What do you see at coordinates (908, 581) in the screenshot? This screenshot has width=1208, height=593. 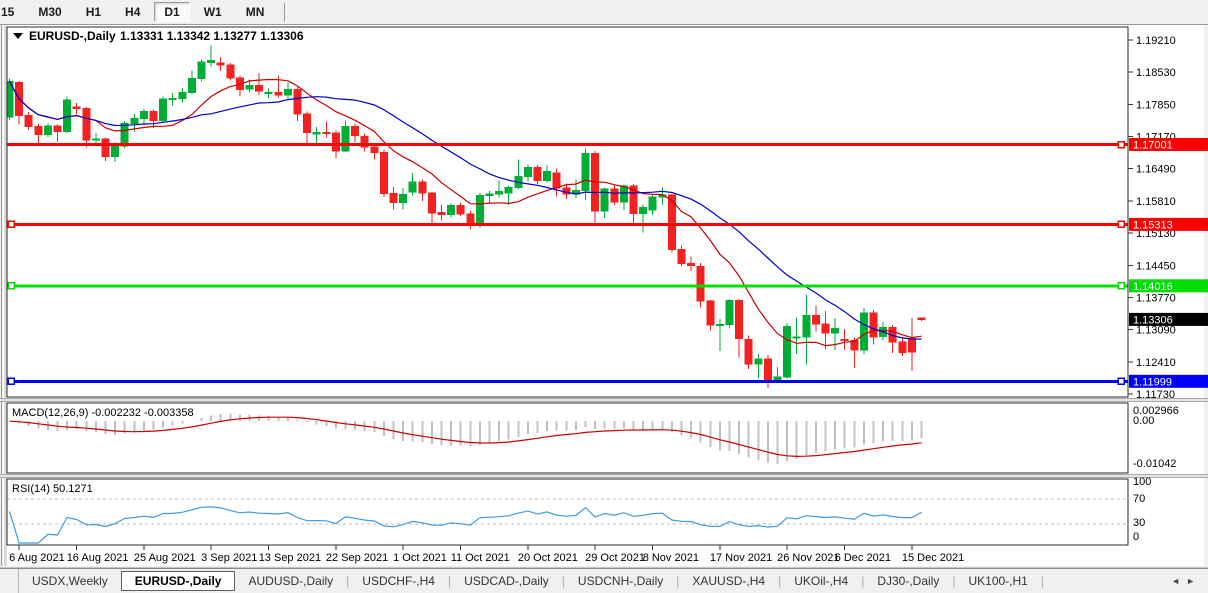 I see `tab-dj30-daily: DJ30-,Daily` at bounding box center [908, 581].